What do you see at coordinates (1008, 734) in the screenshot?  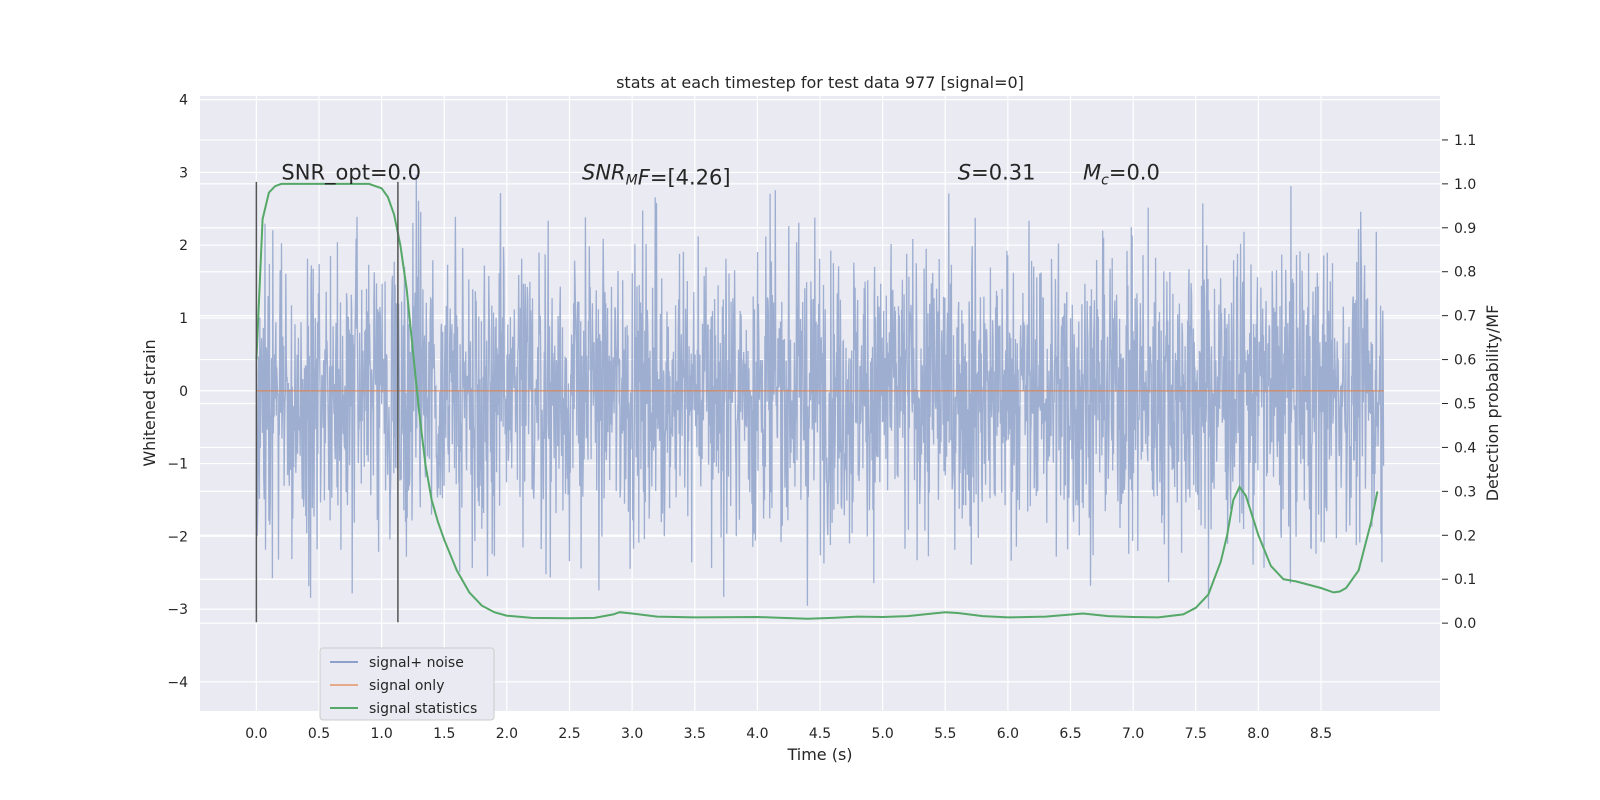 I see `x-tick-label: 6.0` at bounding box center [1008, 734].